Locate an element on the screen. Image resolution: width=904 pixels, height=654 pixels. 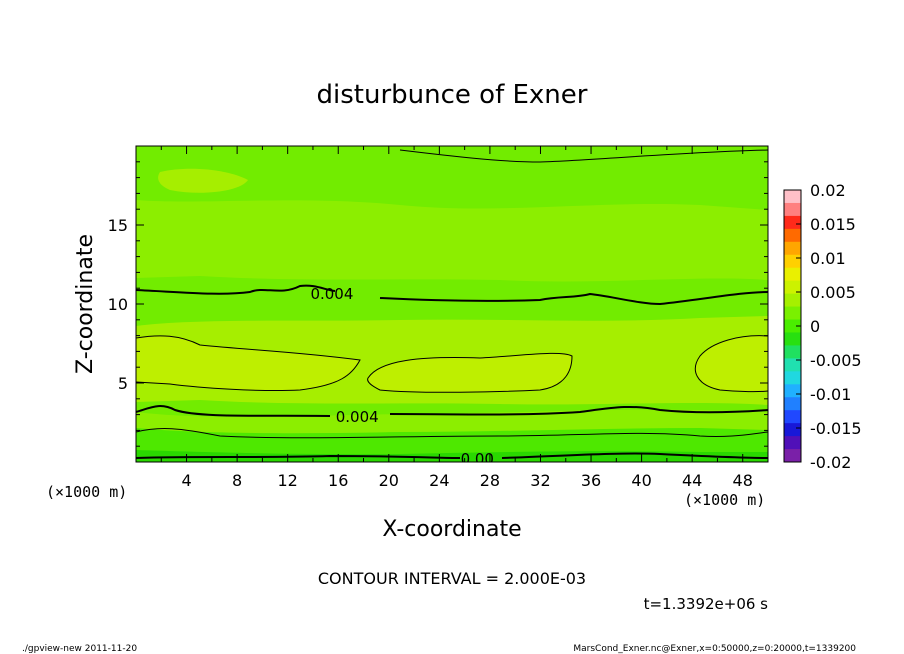
contour-max-right is located at coordinates (731, 364).